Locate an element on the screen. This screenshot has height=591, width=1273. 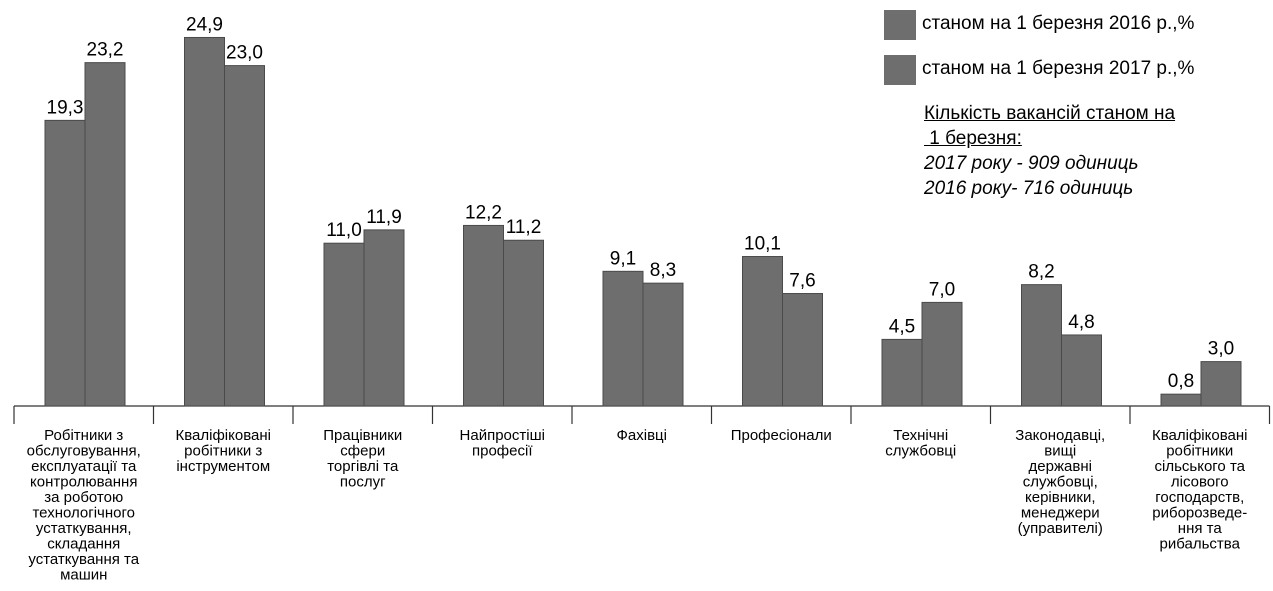
category-label: Кваліфіковані робітники з інструментом is located at coordinates (223, 451).